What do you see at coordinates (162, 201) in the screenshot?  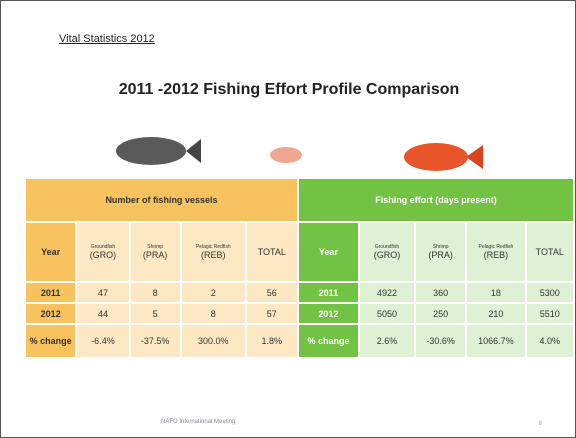 I see `group-header: Number of fishing vessels` at bounding box center [162, 201].